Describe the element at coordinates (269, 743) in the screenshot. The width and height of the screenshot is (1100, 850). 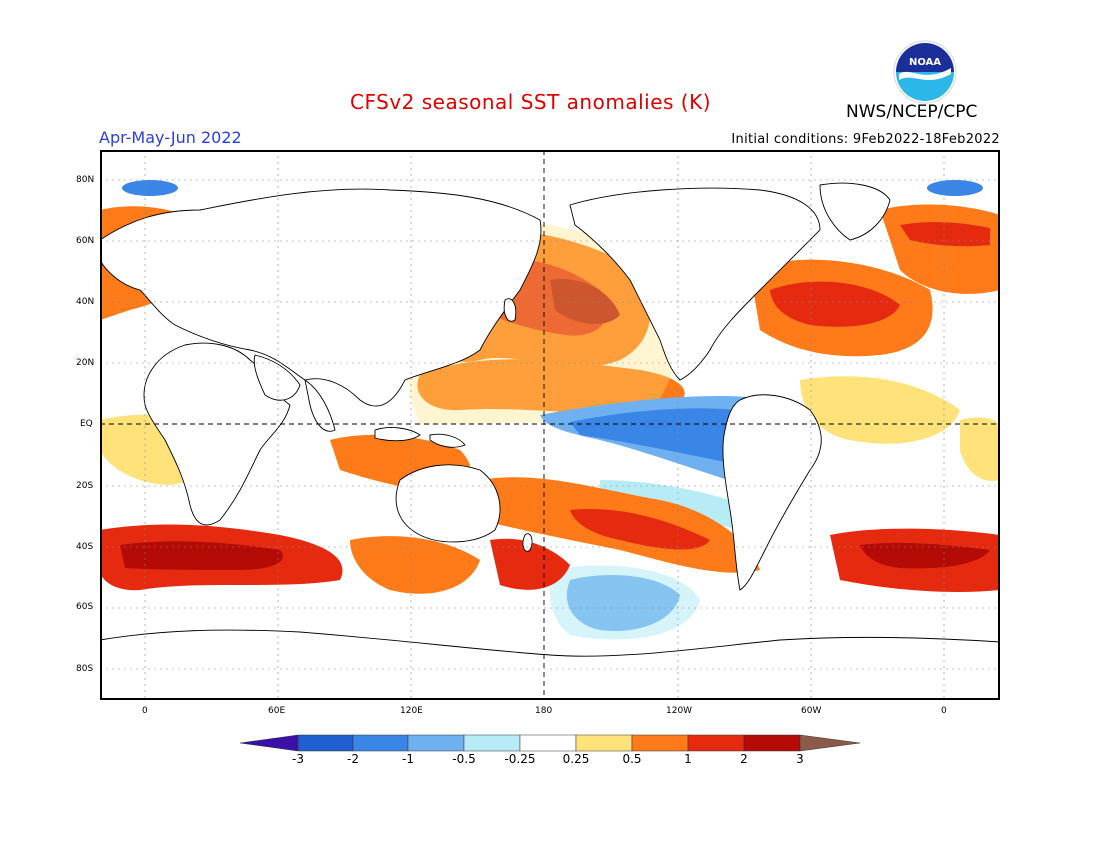
I see `colorbar-min-arrow` at that location.